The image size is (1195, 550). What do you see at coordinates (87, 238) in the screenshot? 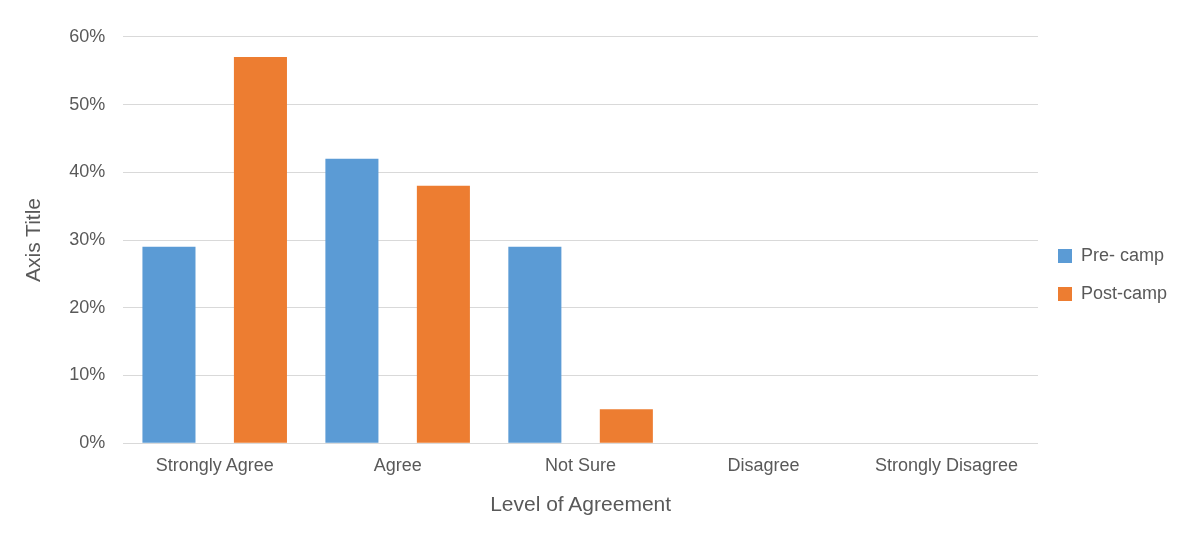
I see `y-tick-label: 30%` at bounding box center [87, 238].